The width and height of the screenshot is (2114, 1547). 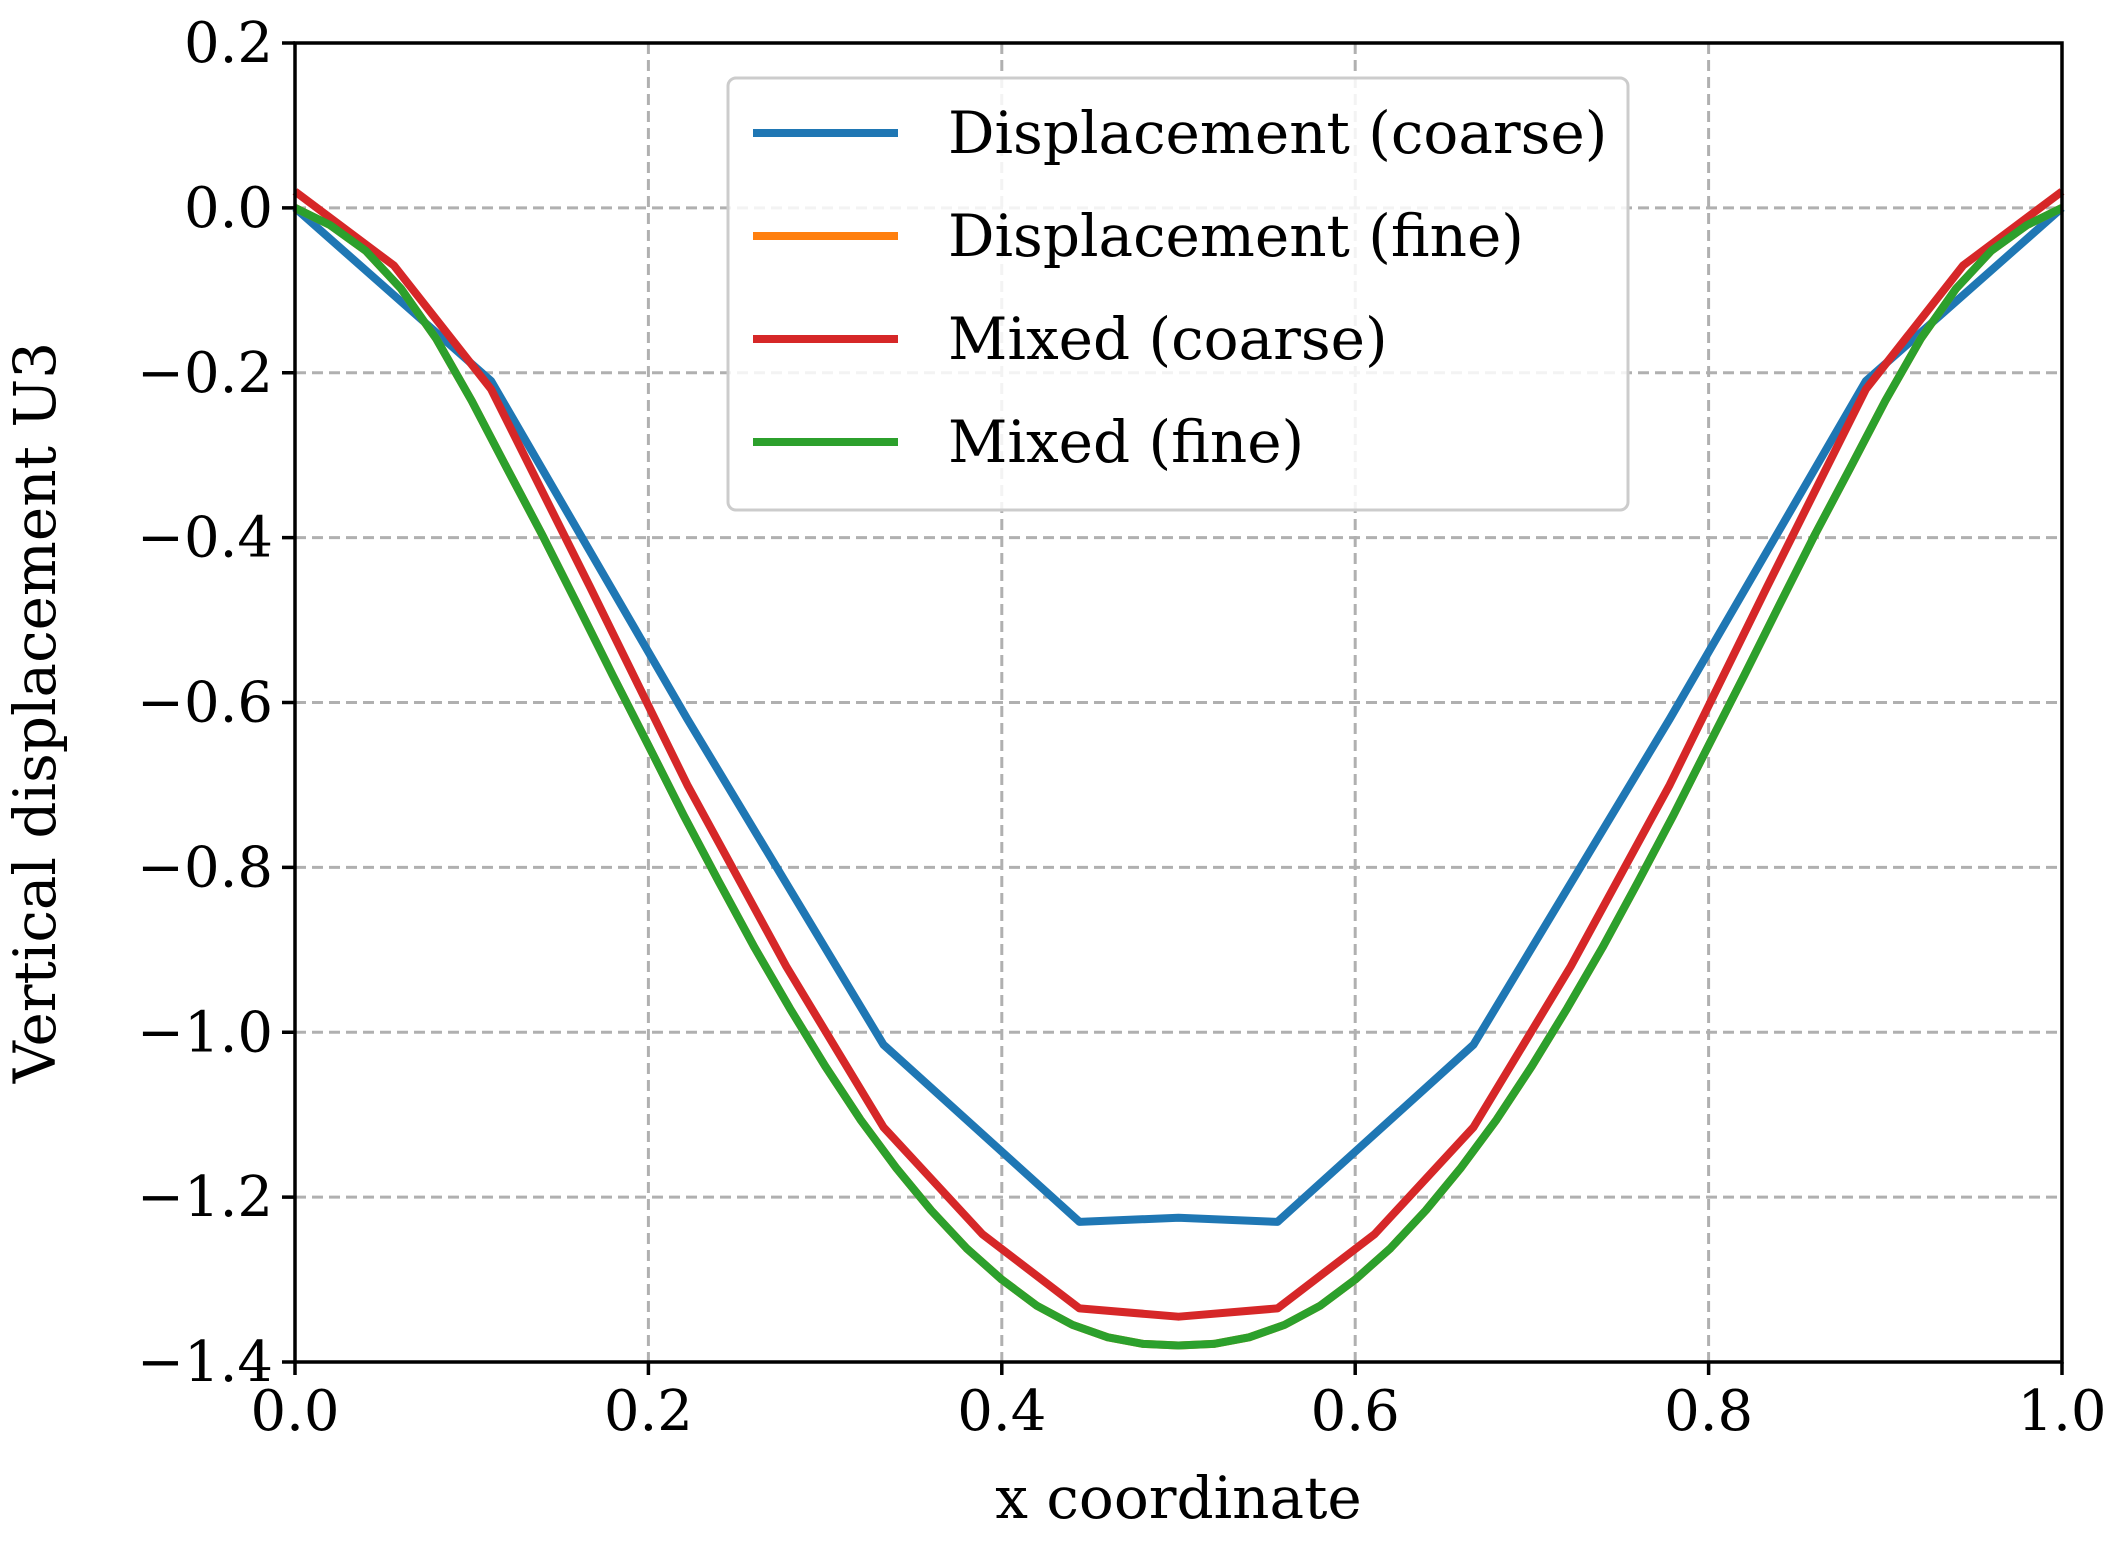 What do you see at coordinates (205, 538) in the screenshot?
I see `y-tick-label: −0.4` at bounding box center [205, 538].